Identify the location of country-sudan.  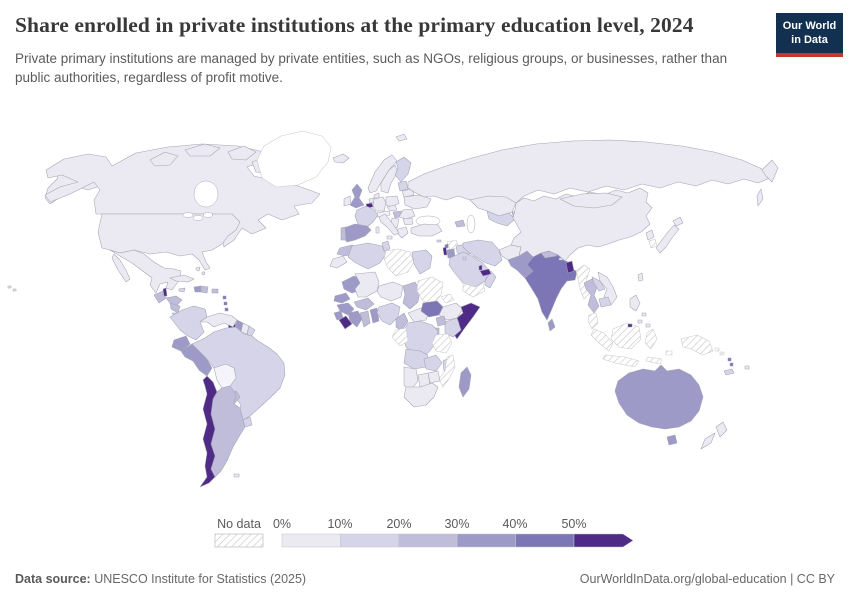
(430, 291).